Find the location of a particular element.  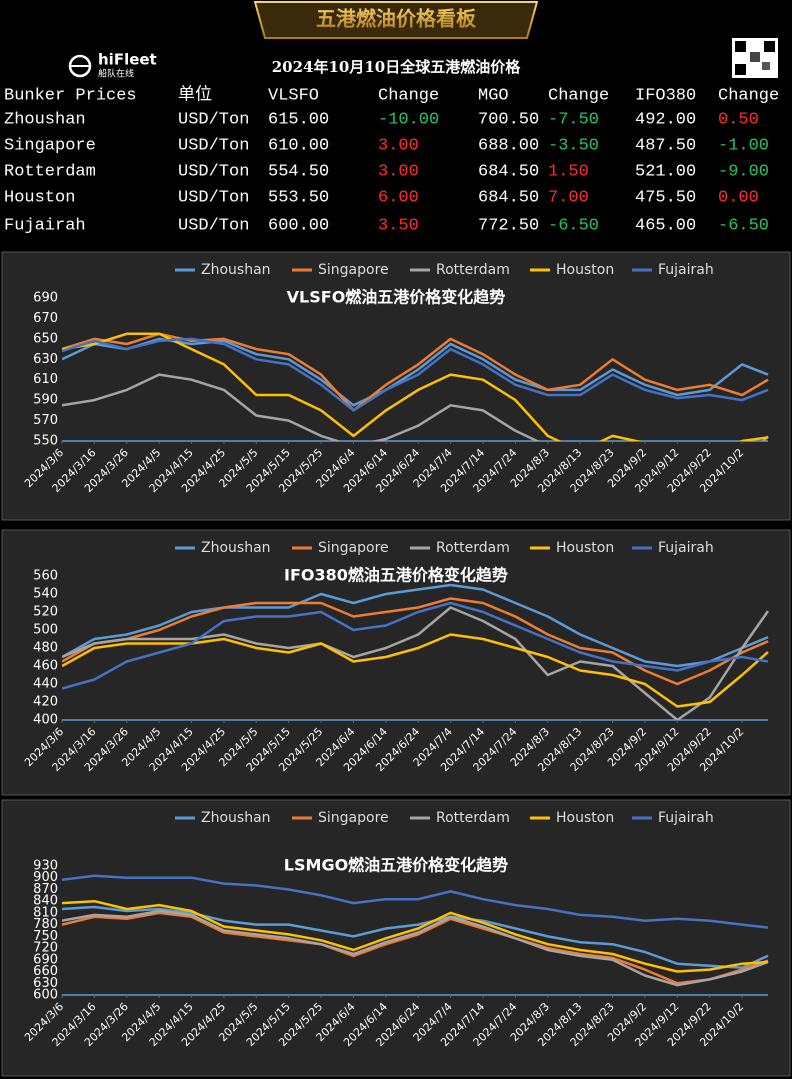

change-cell: -10.00 is located at coordinates (408, 119).